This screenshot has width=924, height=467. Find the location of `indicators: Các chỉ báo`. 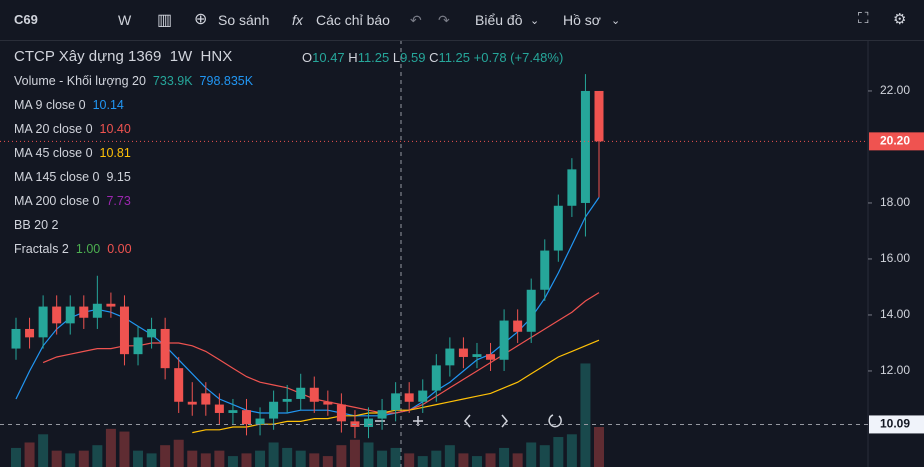

indicators: Các chỉ báo is located at coordinates (353, 20).